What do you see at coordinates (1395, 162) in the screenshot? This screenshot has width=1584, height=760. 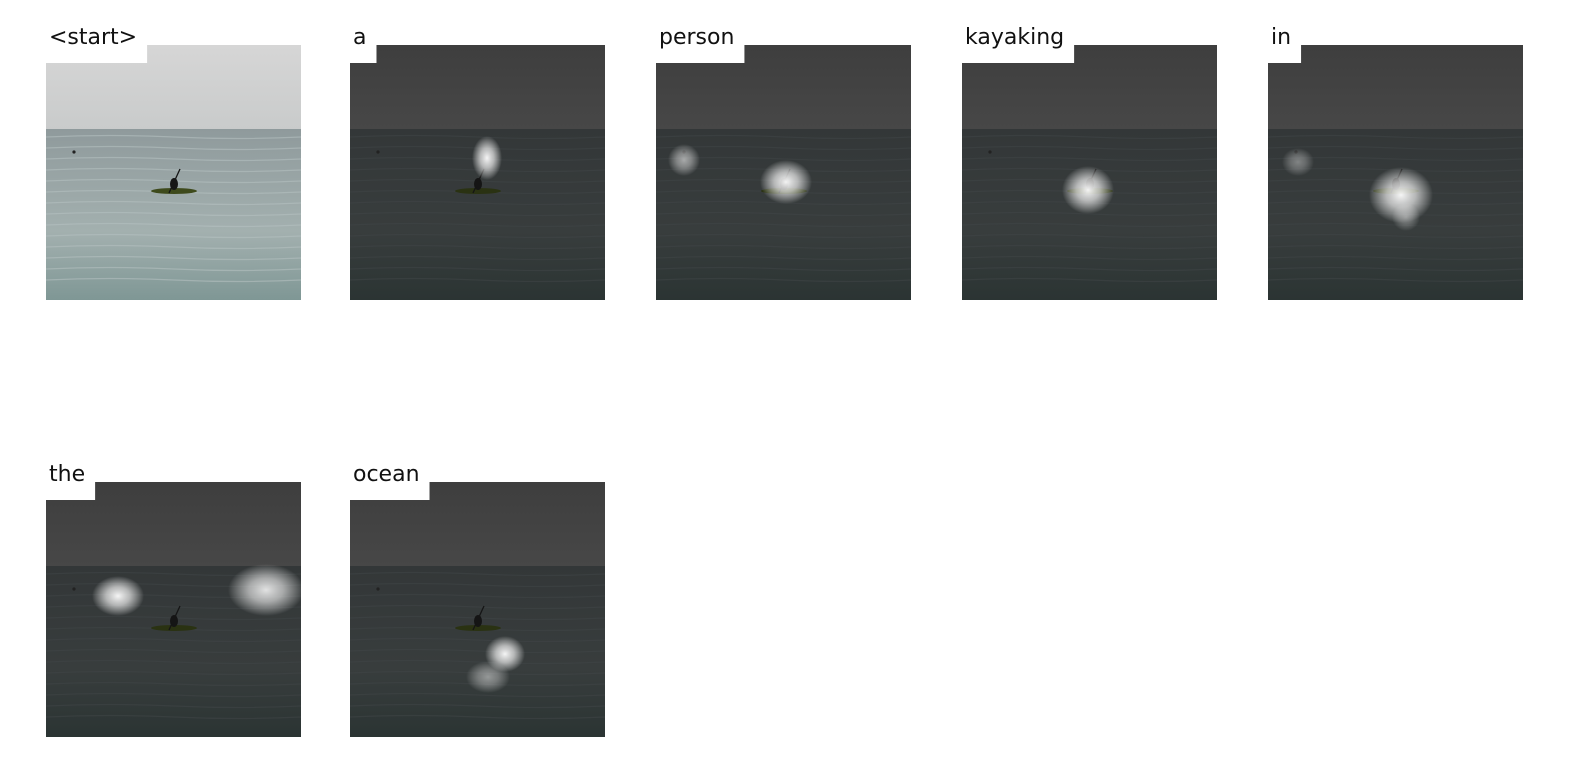 I see `attention-panel: in` at bounding box center [1395, 162].